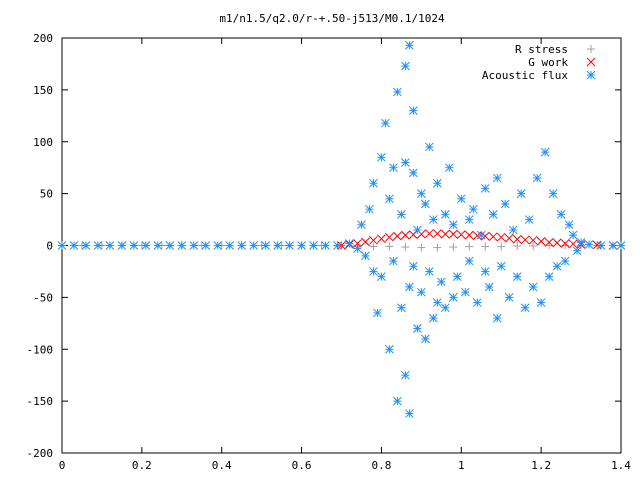 Image resolution: width=640 pixels, height=480 pixels. What do you see at coordinates (142, 465) in the screenshot?
I see `x-tick-label: 0.2` at bounding box center [142, 465].